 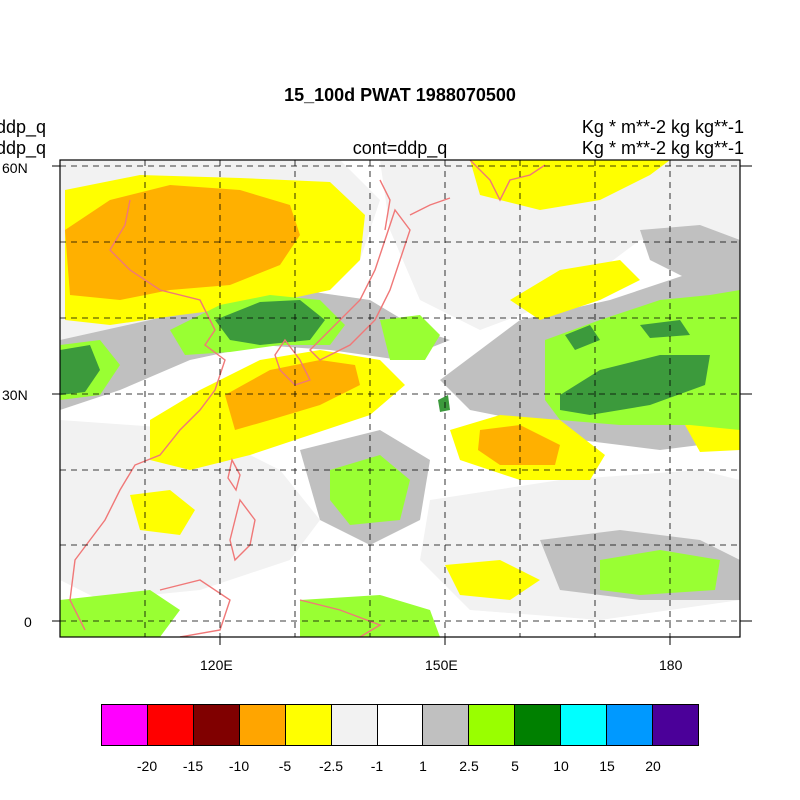 What do you see at coordinates (340, 618) in the screenshot?
I see `coastline-newguinea` at bounding box center [340, 618].